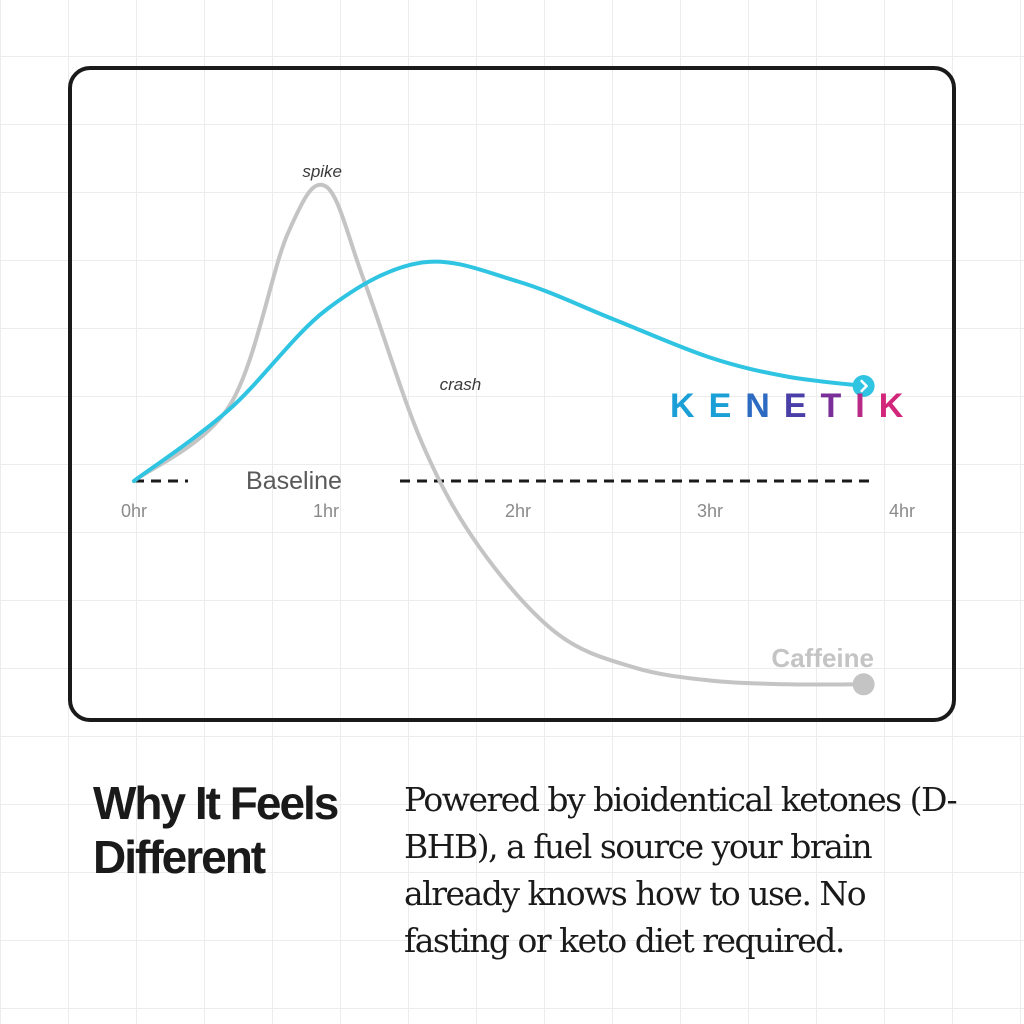  What do you see at coordinates (216, 830) in the screenshot?
I see `section-heading: Why It Feels Different` at bounding box center [216, 830].